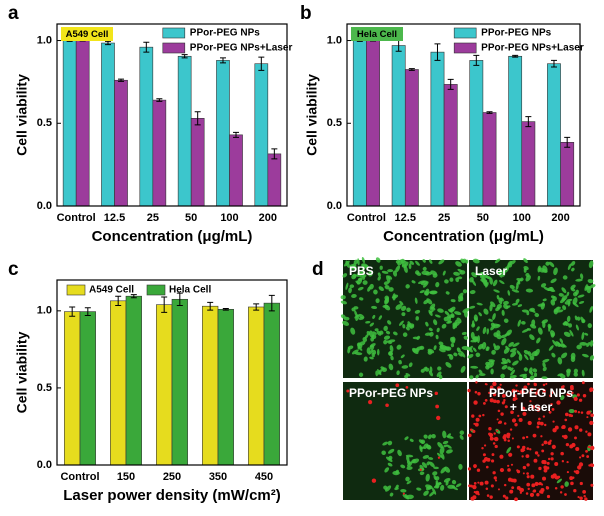  I want to click on y-tick-label: 0.0, so click(44, 206).